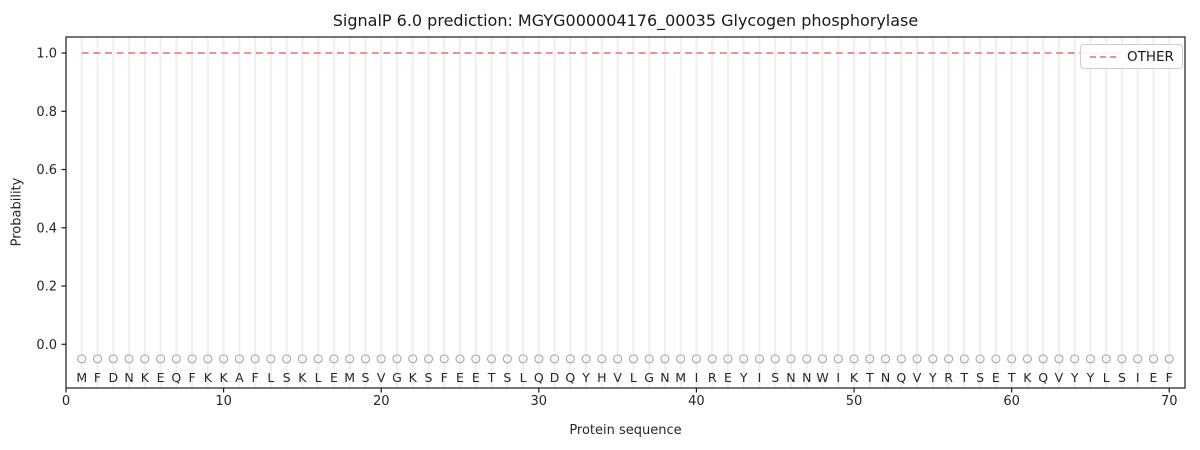 The height and width of the screenshot is (450, 1200). What do you see at coordinates (601, 377) in the screenshot?
I see `residue-letter: H` at bounding box center [601, 377].